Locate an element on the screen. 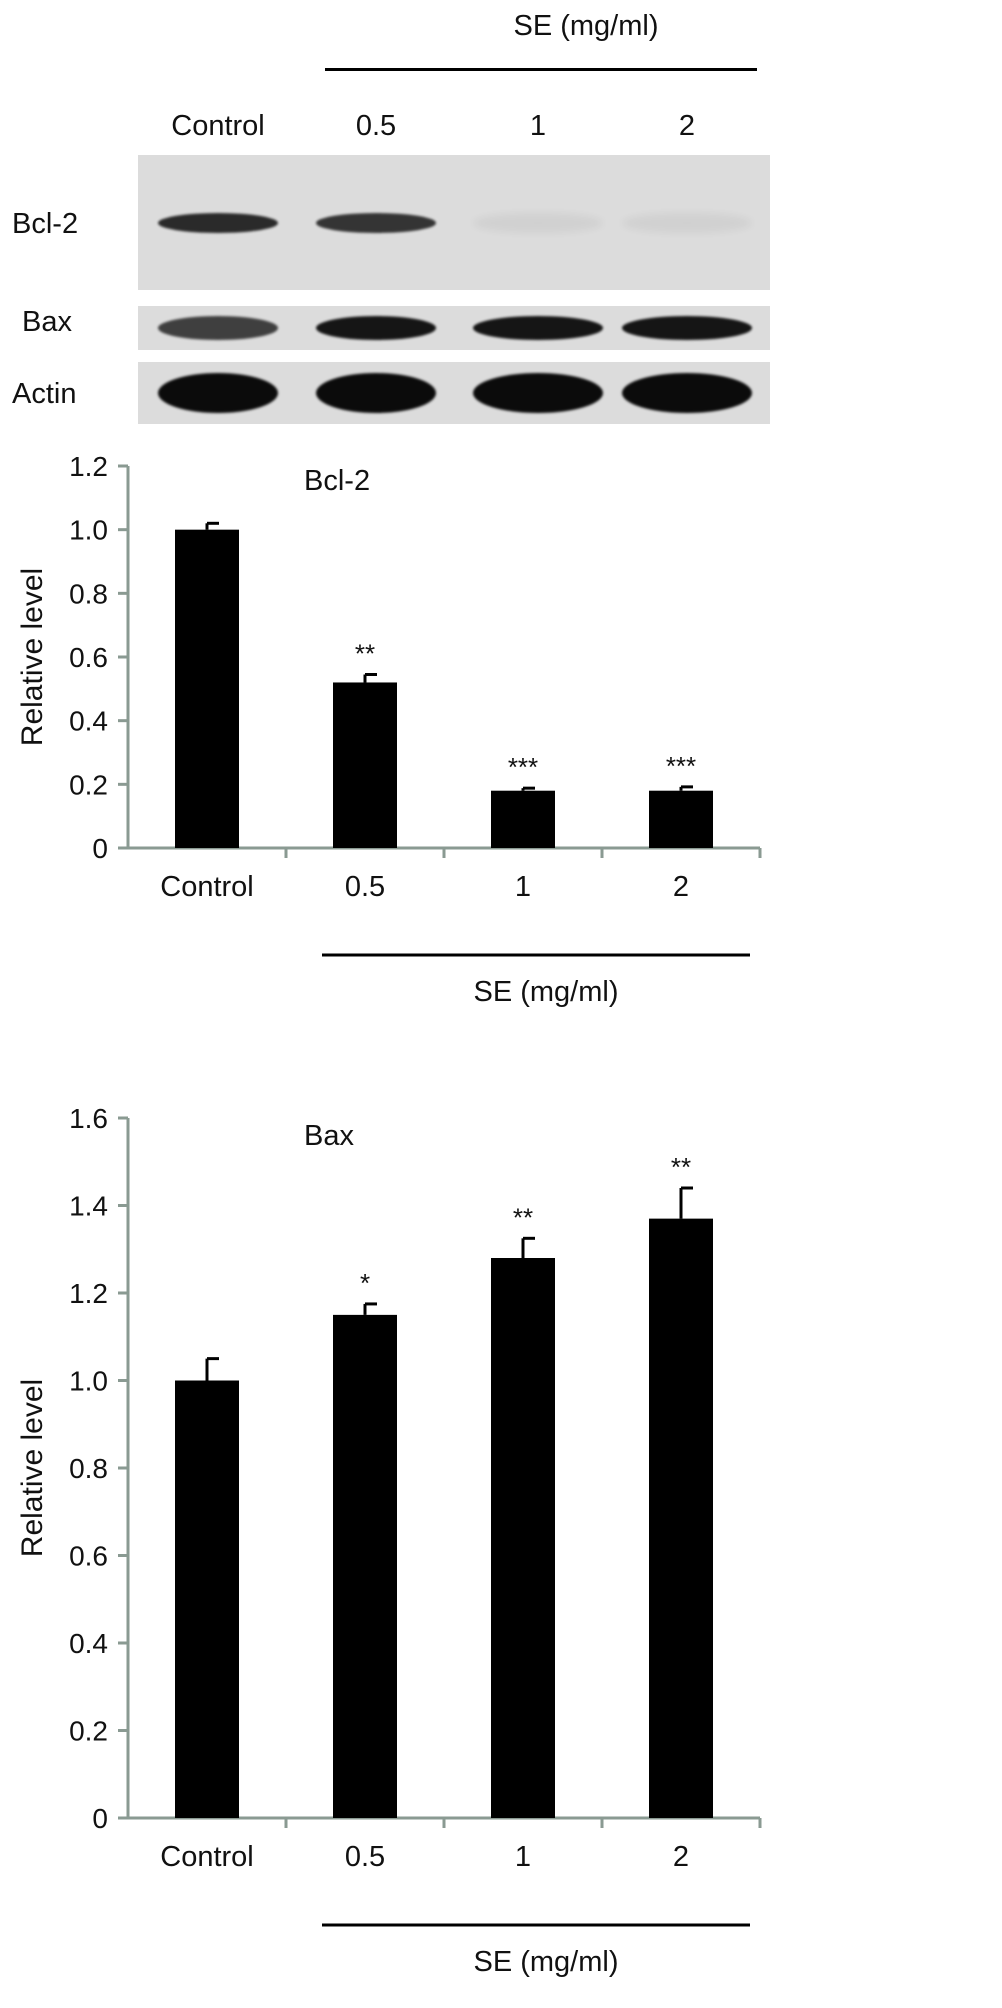 The width and height of the screenshot is (1002, 2008). lane-label-2: 2 is located at coordinates (687, 126).